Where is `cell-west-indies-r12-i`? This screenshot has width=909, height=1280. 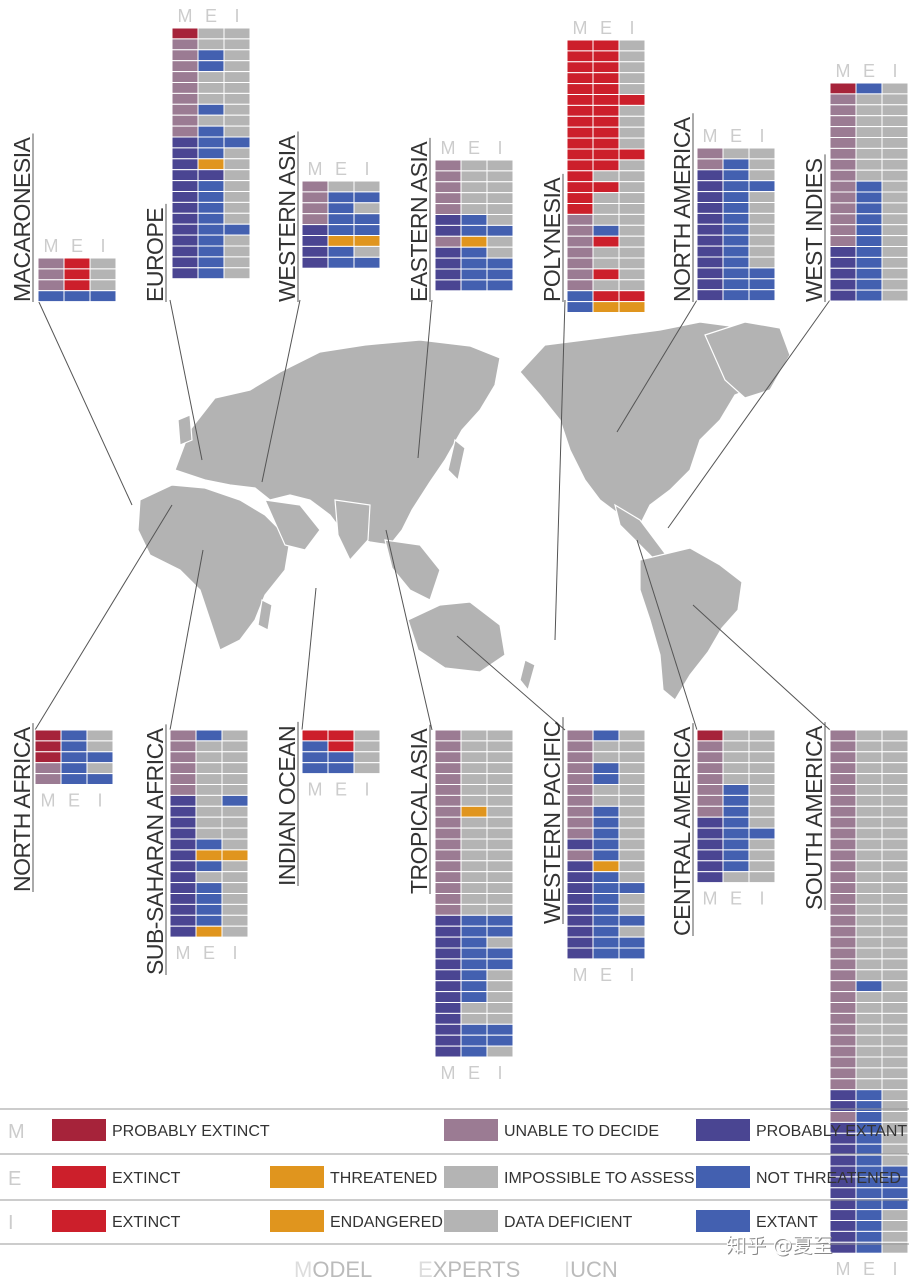
cell-west-indies-r12-i is located at coordinates (895, 219).